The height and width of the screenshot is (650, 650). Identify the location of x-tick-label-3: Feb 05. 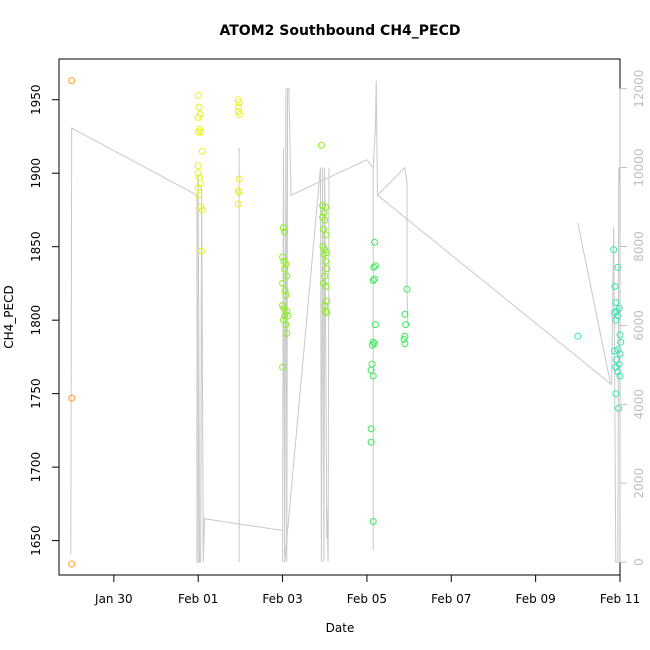
(367, 599).